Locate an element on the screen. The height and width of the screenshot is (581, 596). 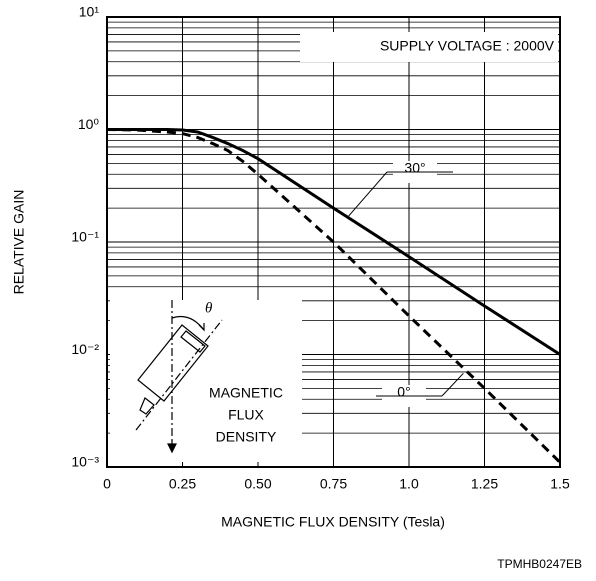
inset-label: FLUX is located at coordinates (246, 415).